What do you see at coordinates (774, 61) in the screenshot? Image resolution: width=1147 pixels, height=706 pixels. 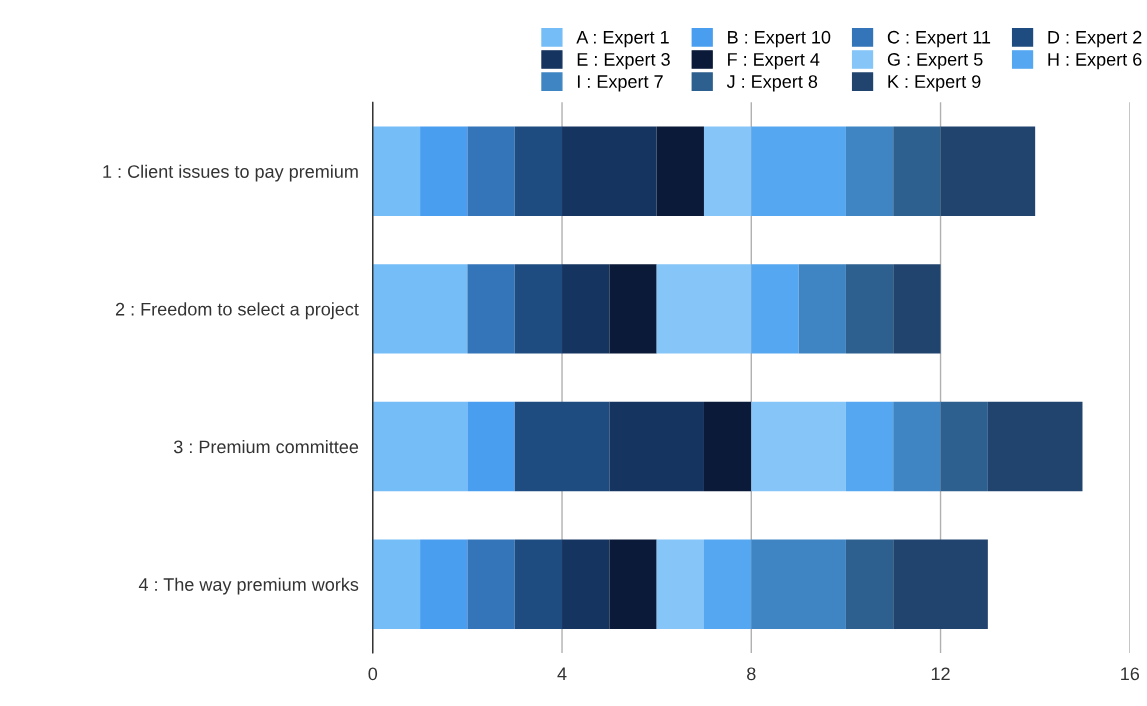 I see `legend-label: F : Expert 4` at bounding box center [774, 61].